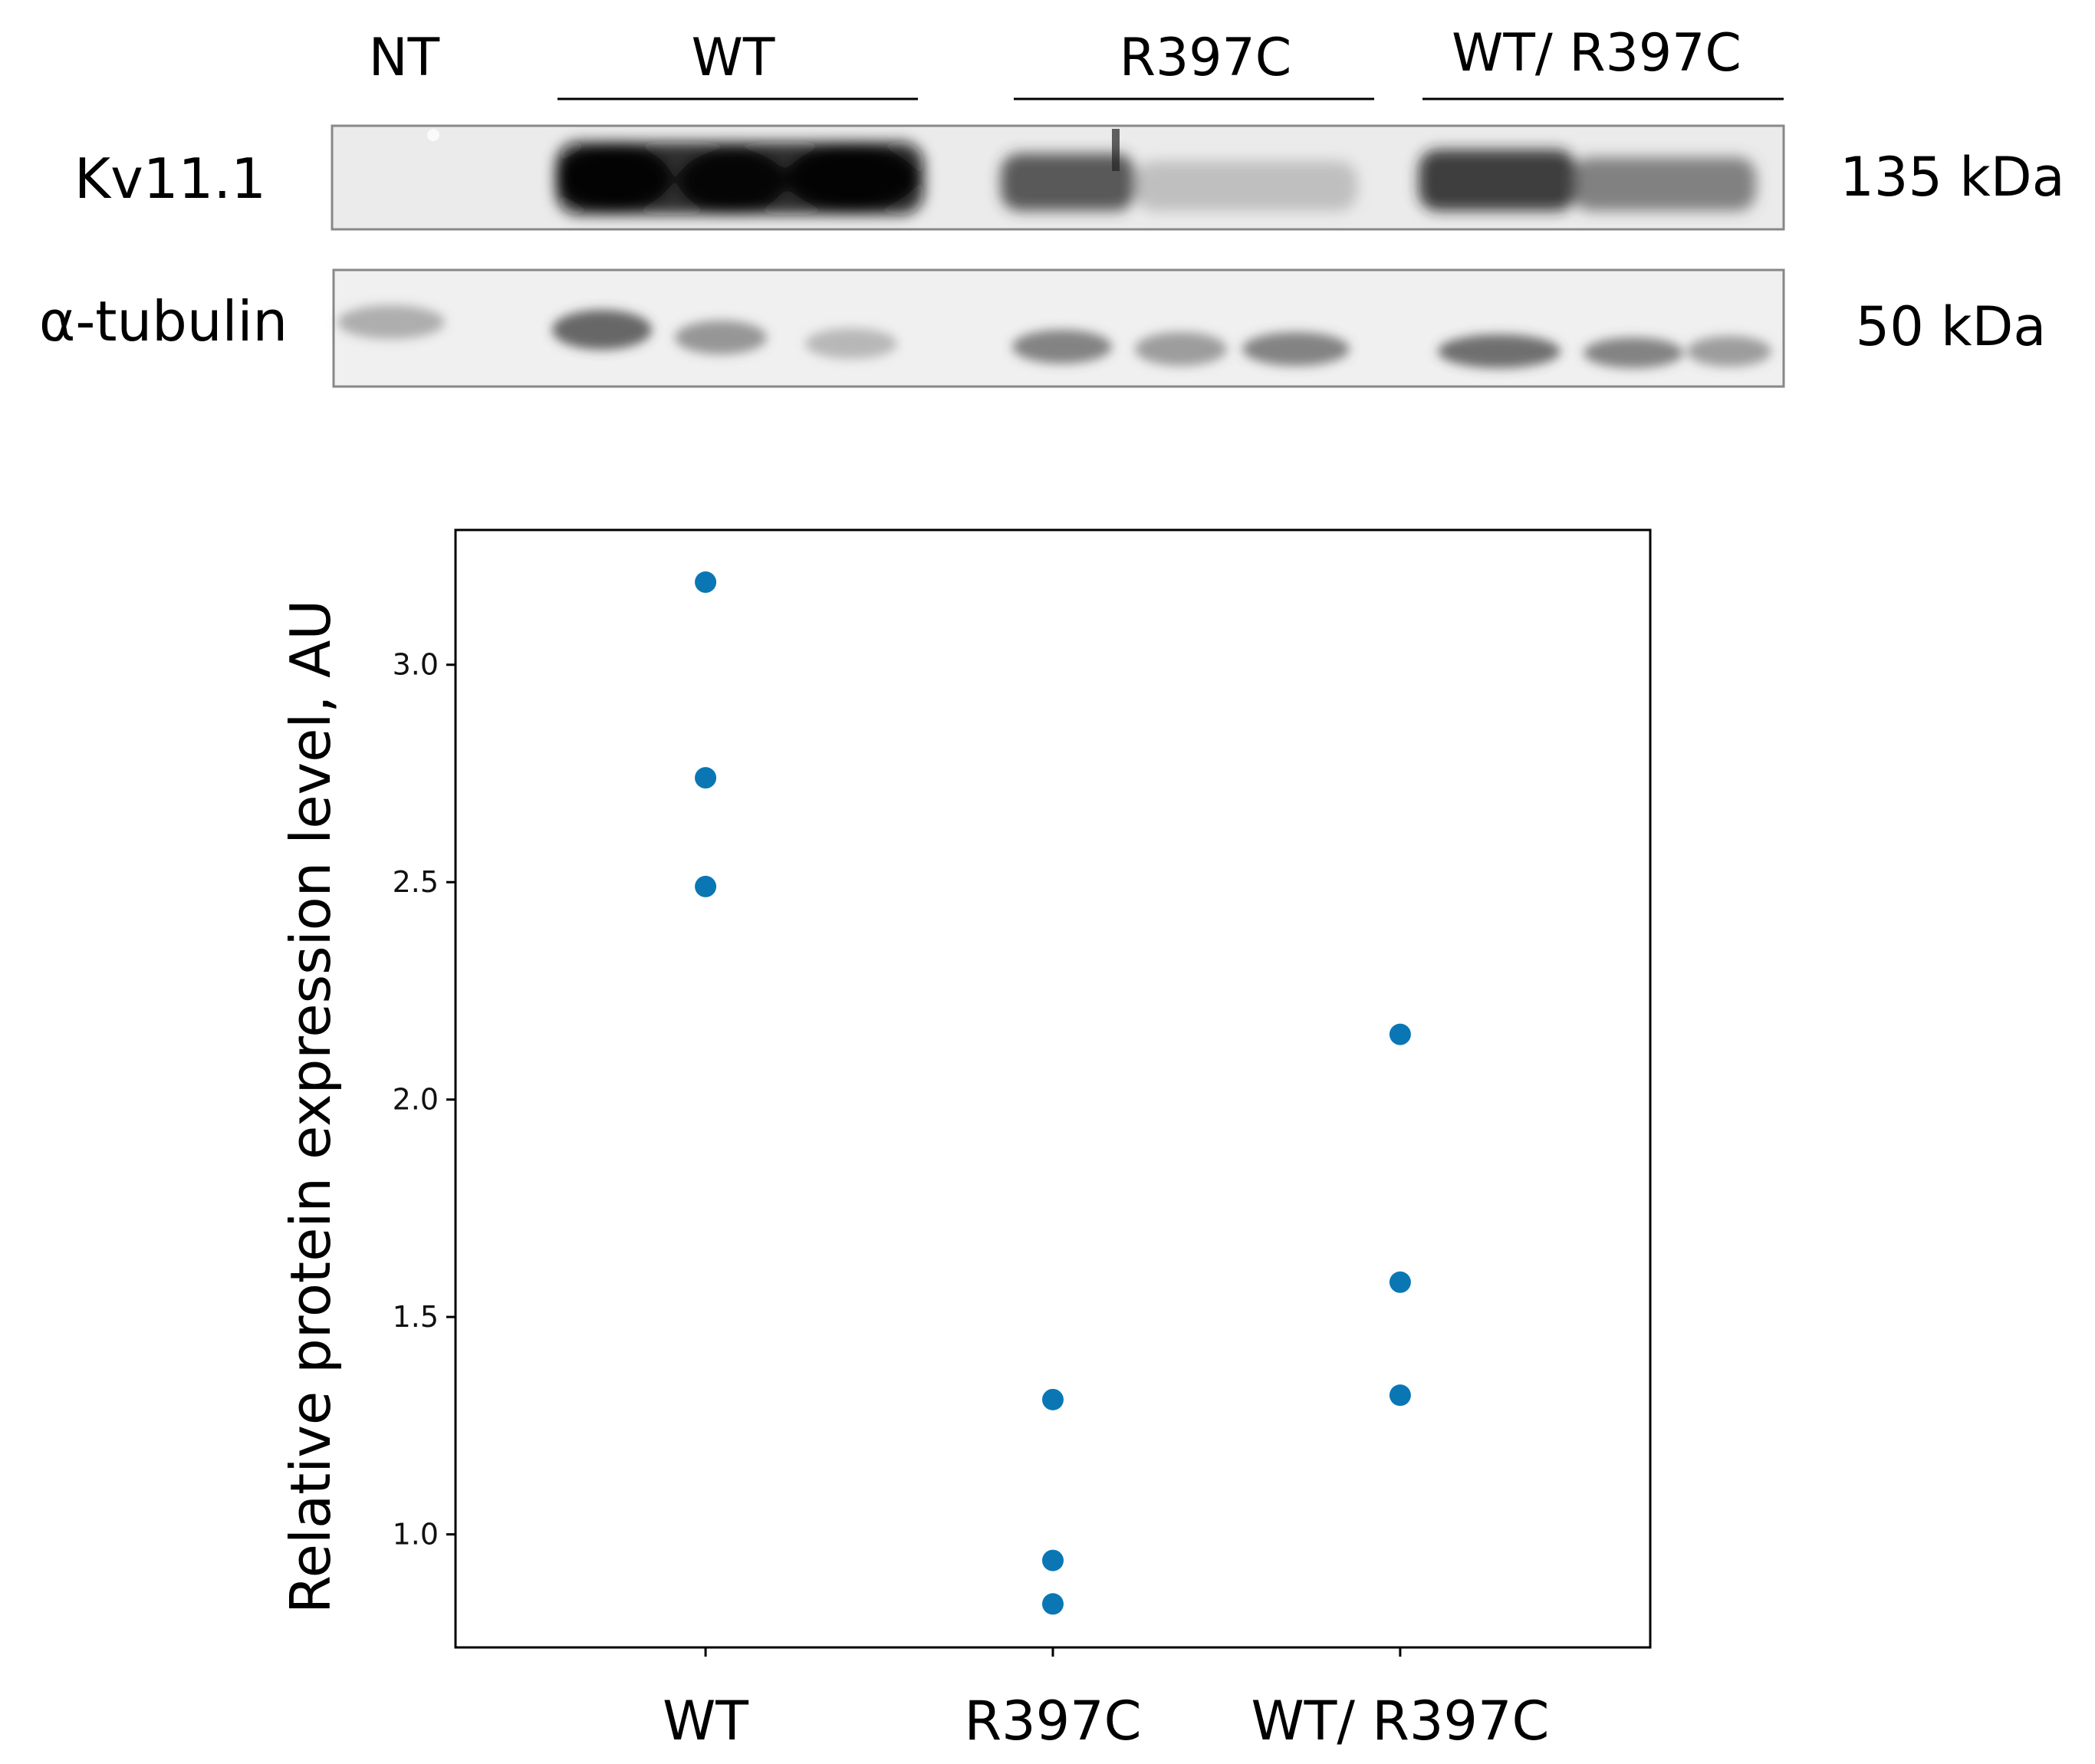  I want to click on y-tick-label: 1.0, so click(416, 1535).